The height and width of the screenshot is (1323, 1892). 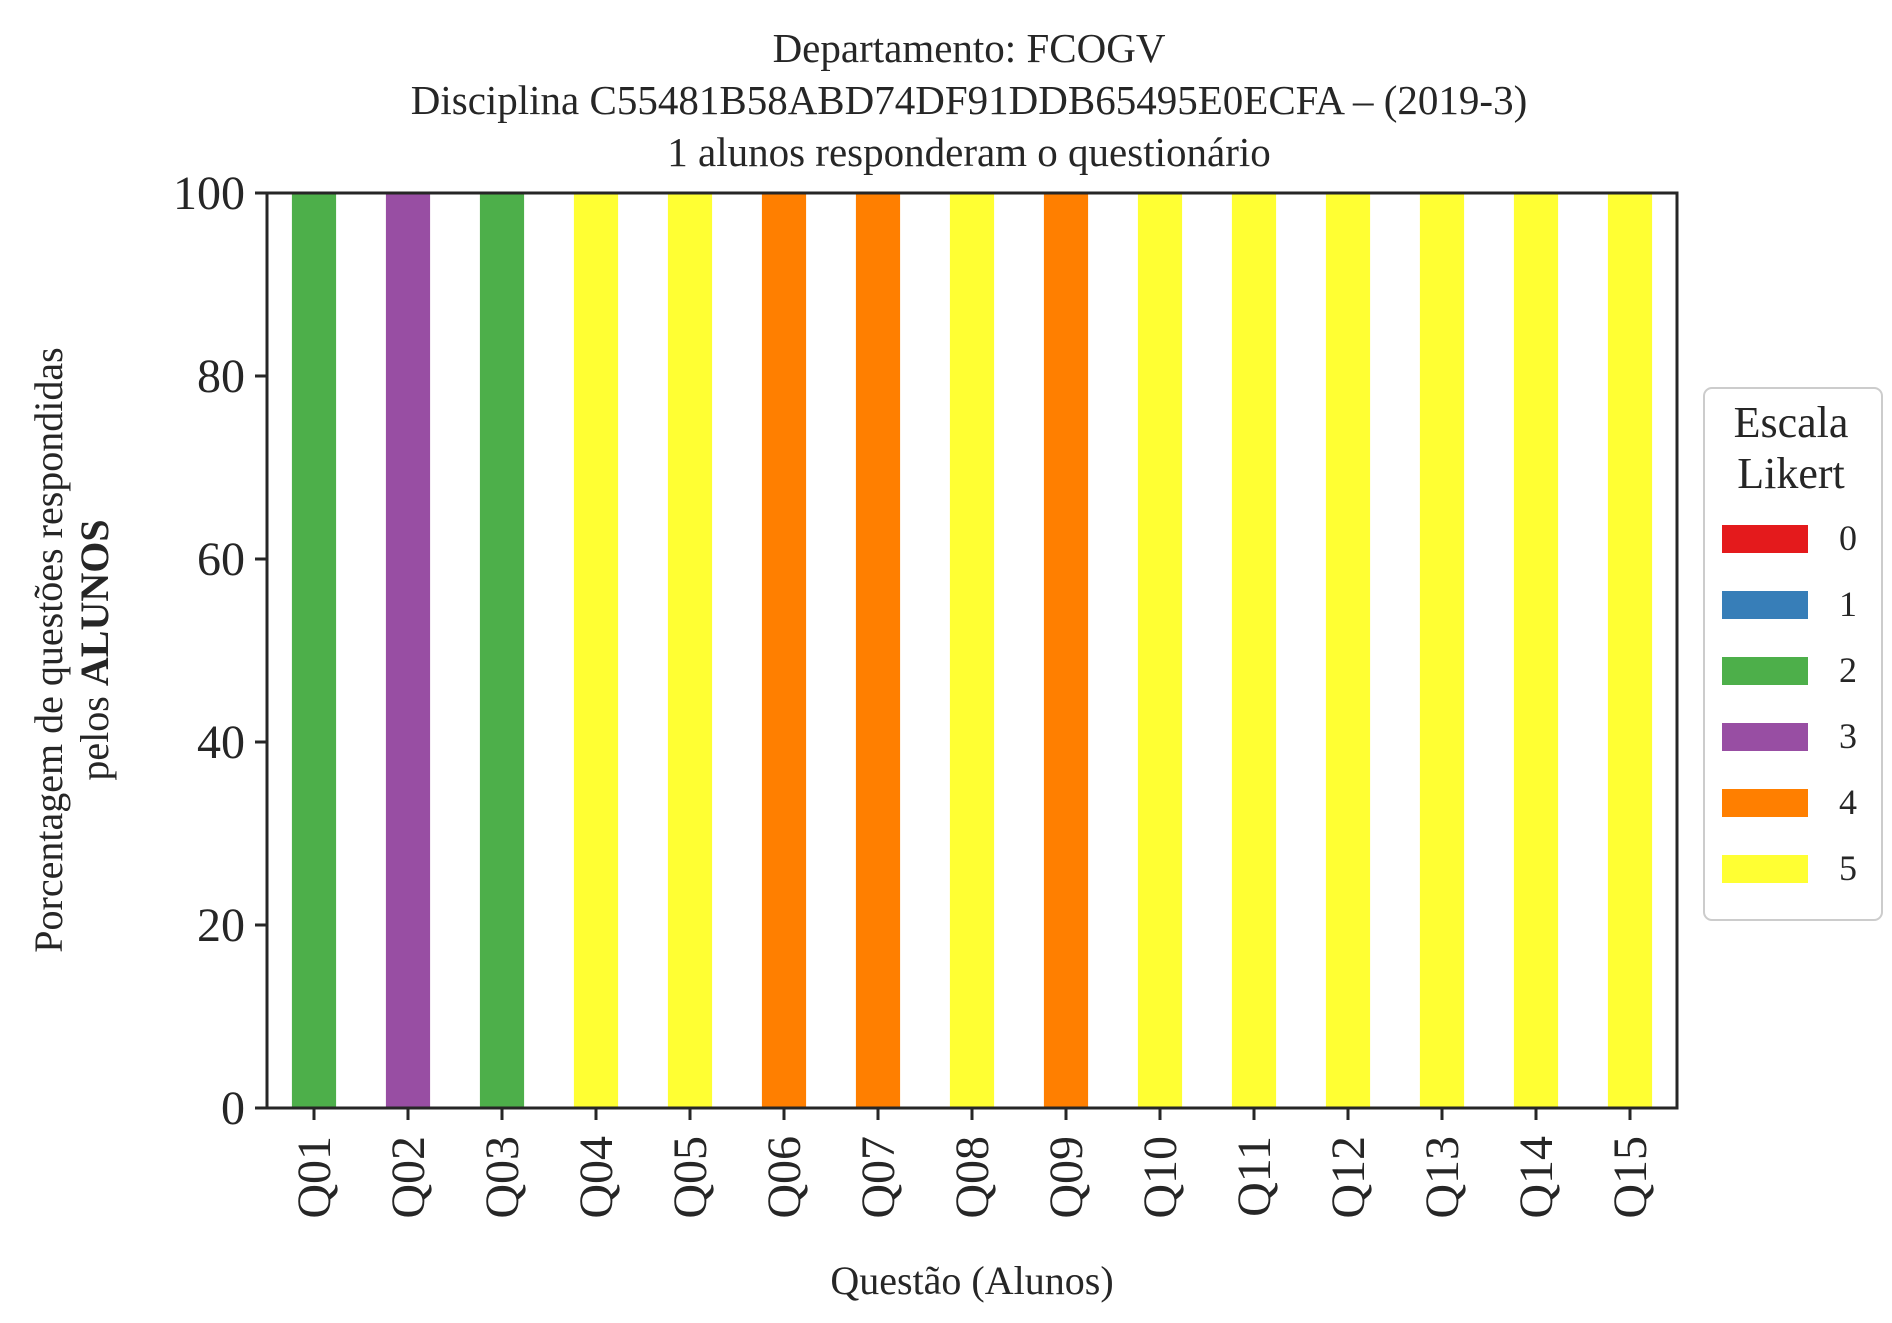 I want to click on legend-title-line-1: Escala, so click(x=1791, y=422).